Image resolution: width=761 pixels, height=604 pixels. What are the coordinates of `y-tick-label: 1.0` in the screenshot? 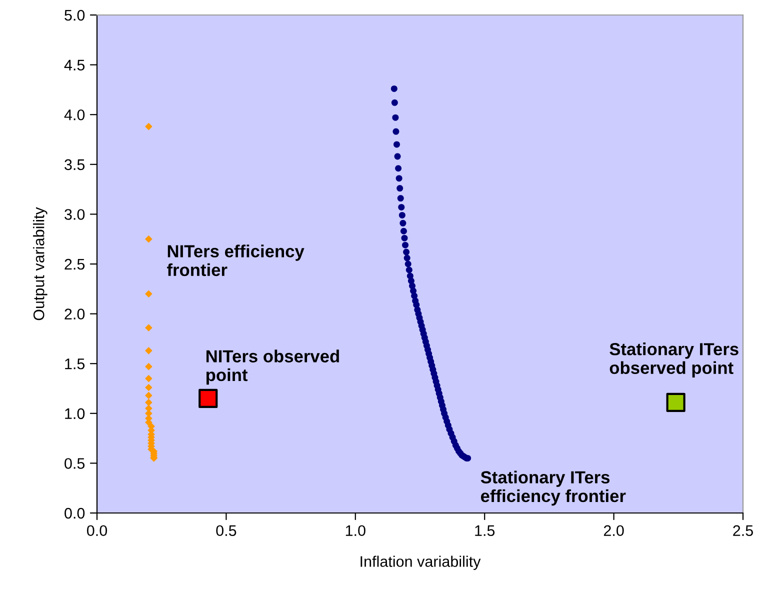 It's located at (75, 414).